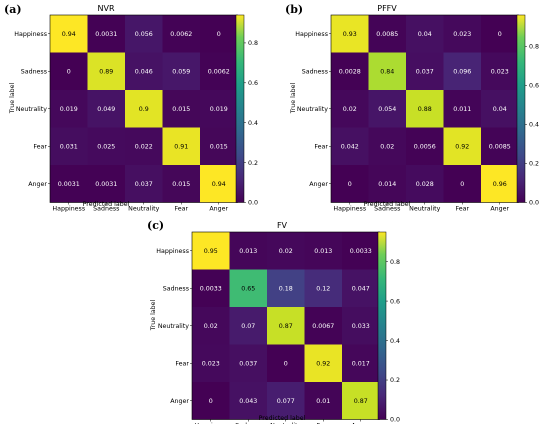 The image size is (550, 424). Describe the element at coordinates (534, 203) in the screenshot. I see `colorbar-tick-label: 0.0` at that location.